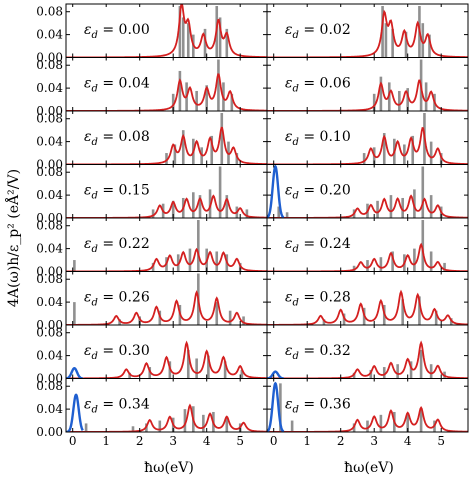 The height and width of the screenshot is (479, 474). What do you see at coordinates (117, 299) in the screenshot?
I see `panel-label: εd = 0.26` at bounding box center [117, 299].